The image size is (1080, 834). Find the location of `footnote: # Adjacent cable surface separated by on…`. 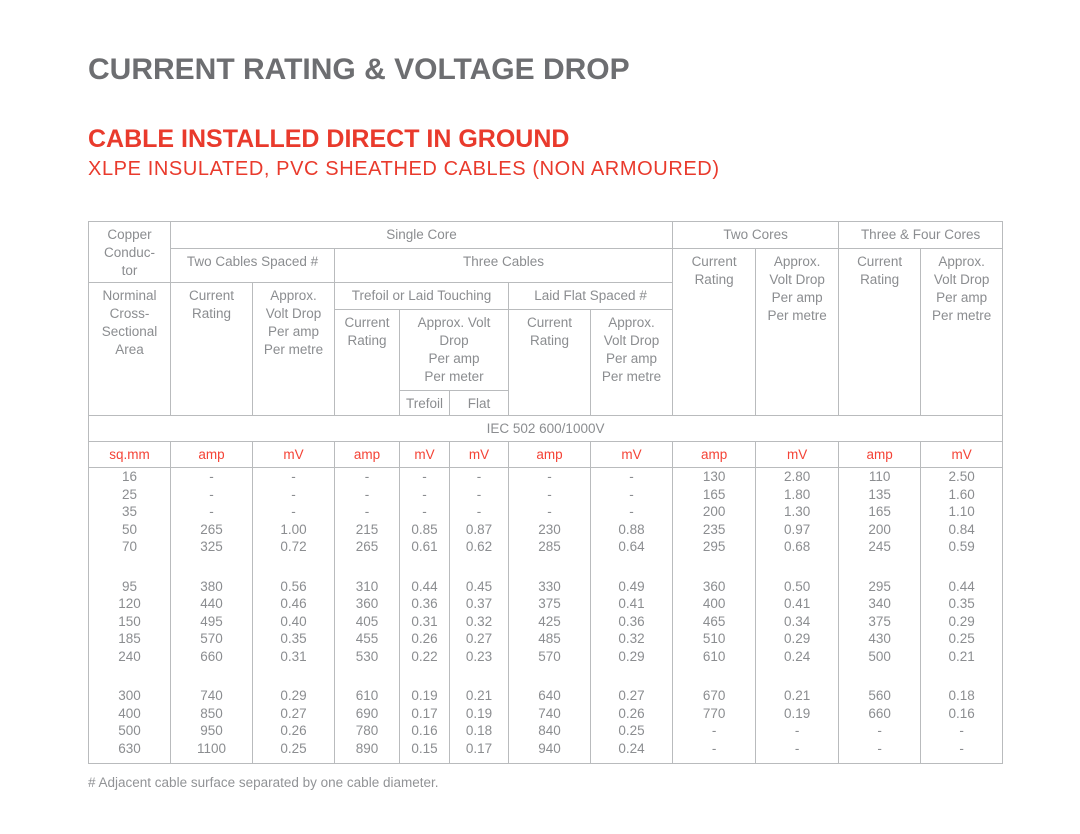

footnote: # Adjacent cable surface separated by on… is located at coordinates (263, 782).